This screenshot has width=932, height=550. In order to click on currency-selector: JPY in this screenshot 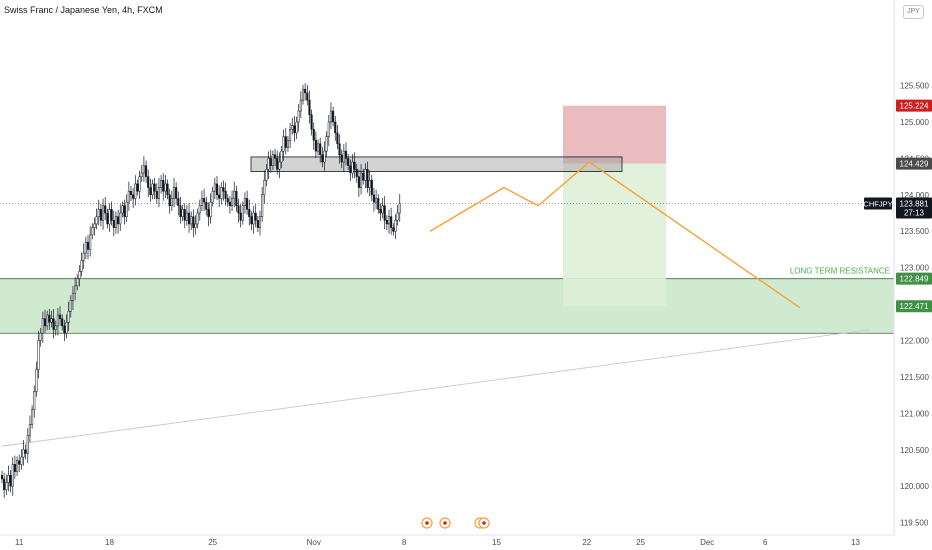, I will do `click(913, 12)`.